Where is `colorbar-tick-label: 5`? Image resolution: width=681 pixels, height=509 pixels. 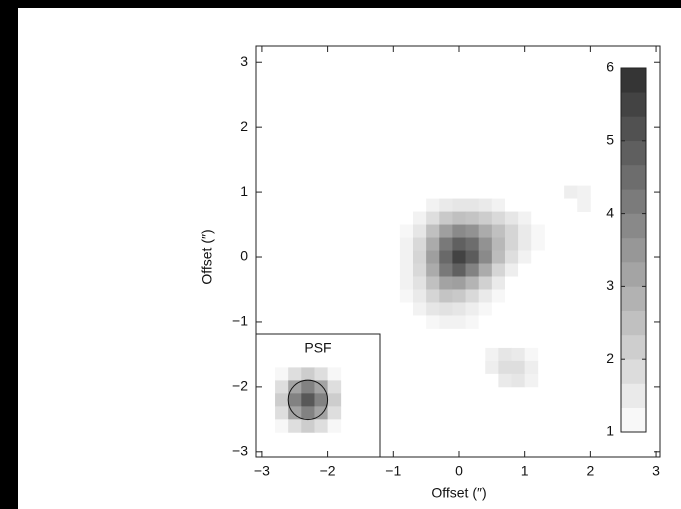
colorbar-tick-label: 5 is located at coordinates (610, 140).